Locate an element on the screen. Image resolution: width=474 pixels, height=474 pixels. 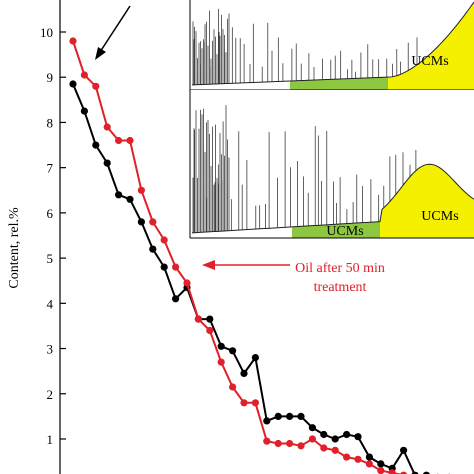
y-tick-label: 5 is located at coordinates (50, 258).